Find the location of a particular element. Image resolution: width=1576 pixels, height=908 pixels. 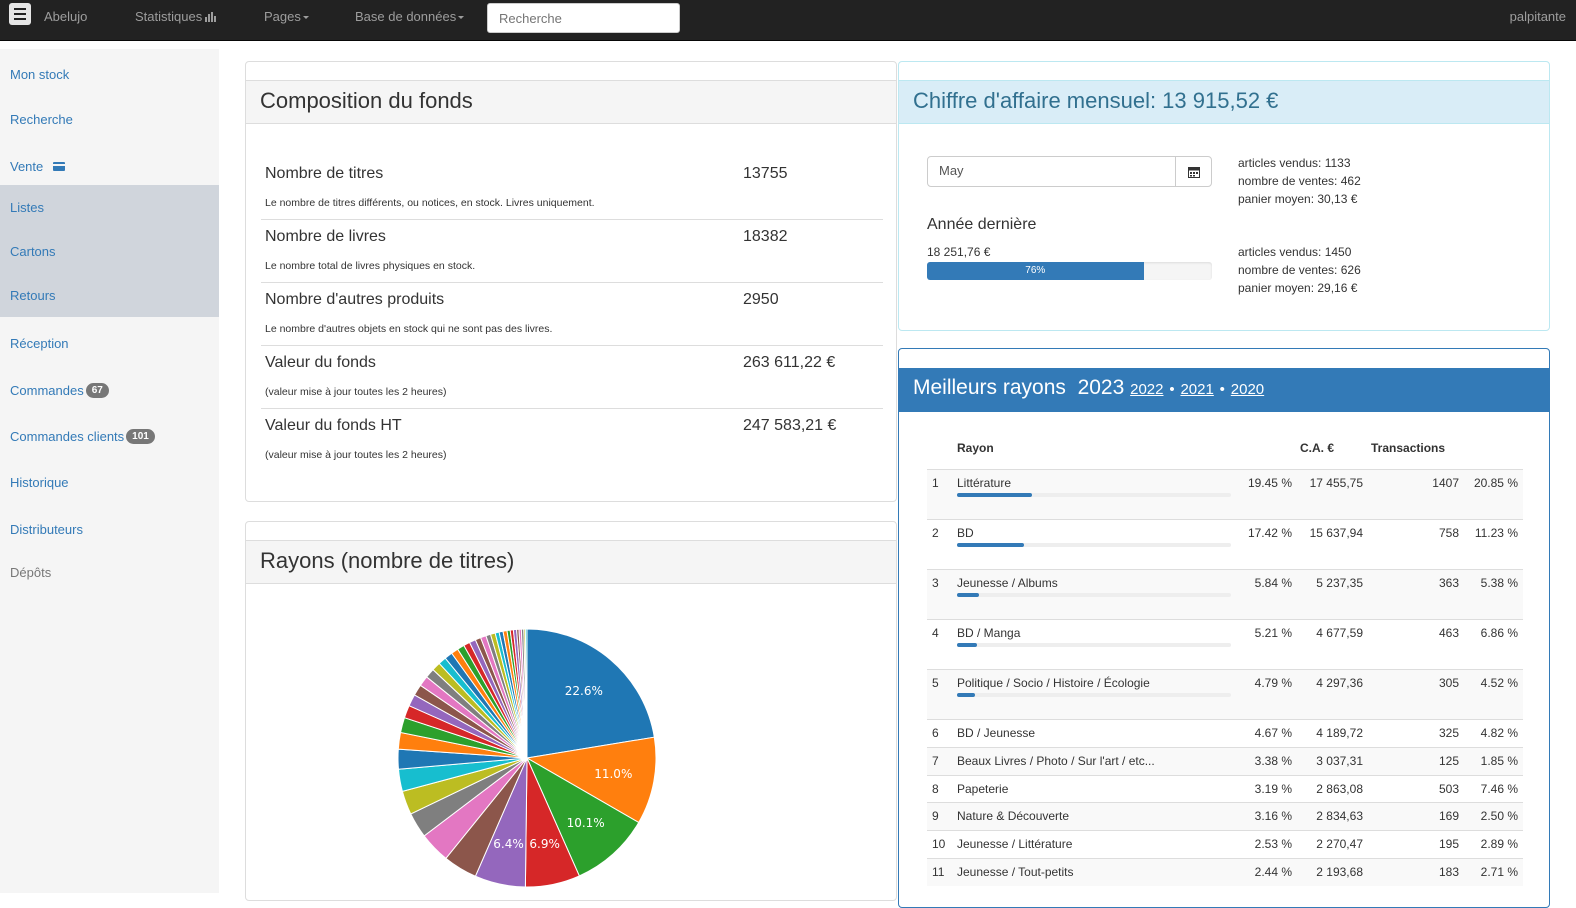

caret-down-icon is located at coordinates (461, 18).